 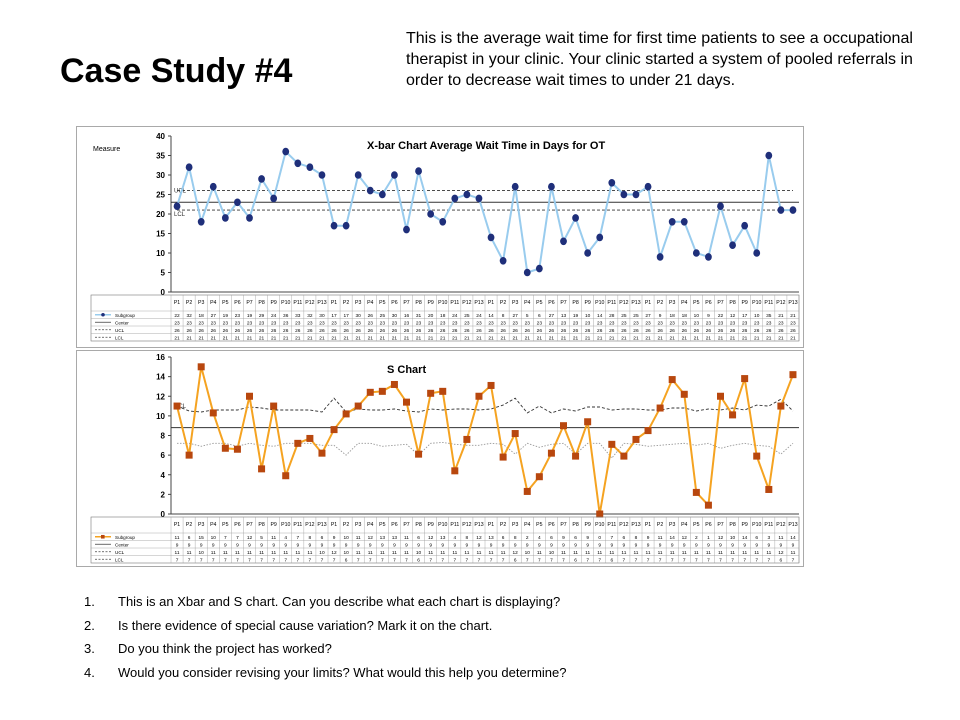 I want to click on y-tick-label: 25, so click(x=160, y=195).